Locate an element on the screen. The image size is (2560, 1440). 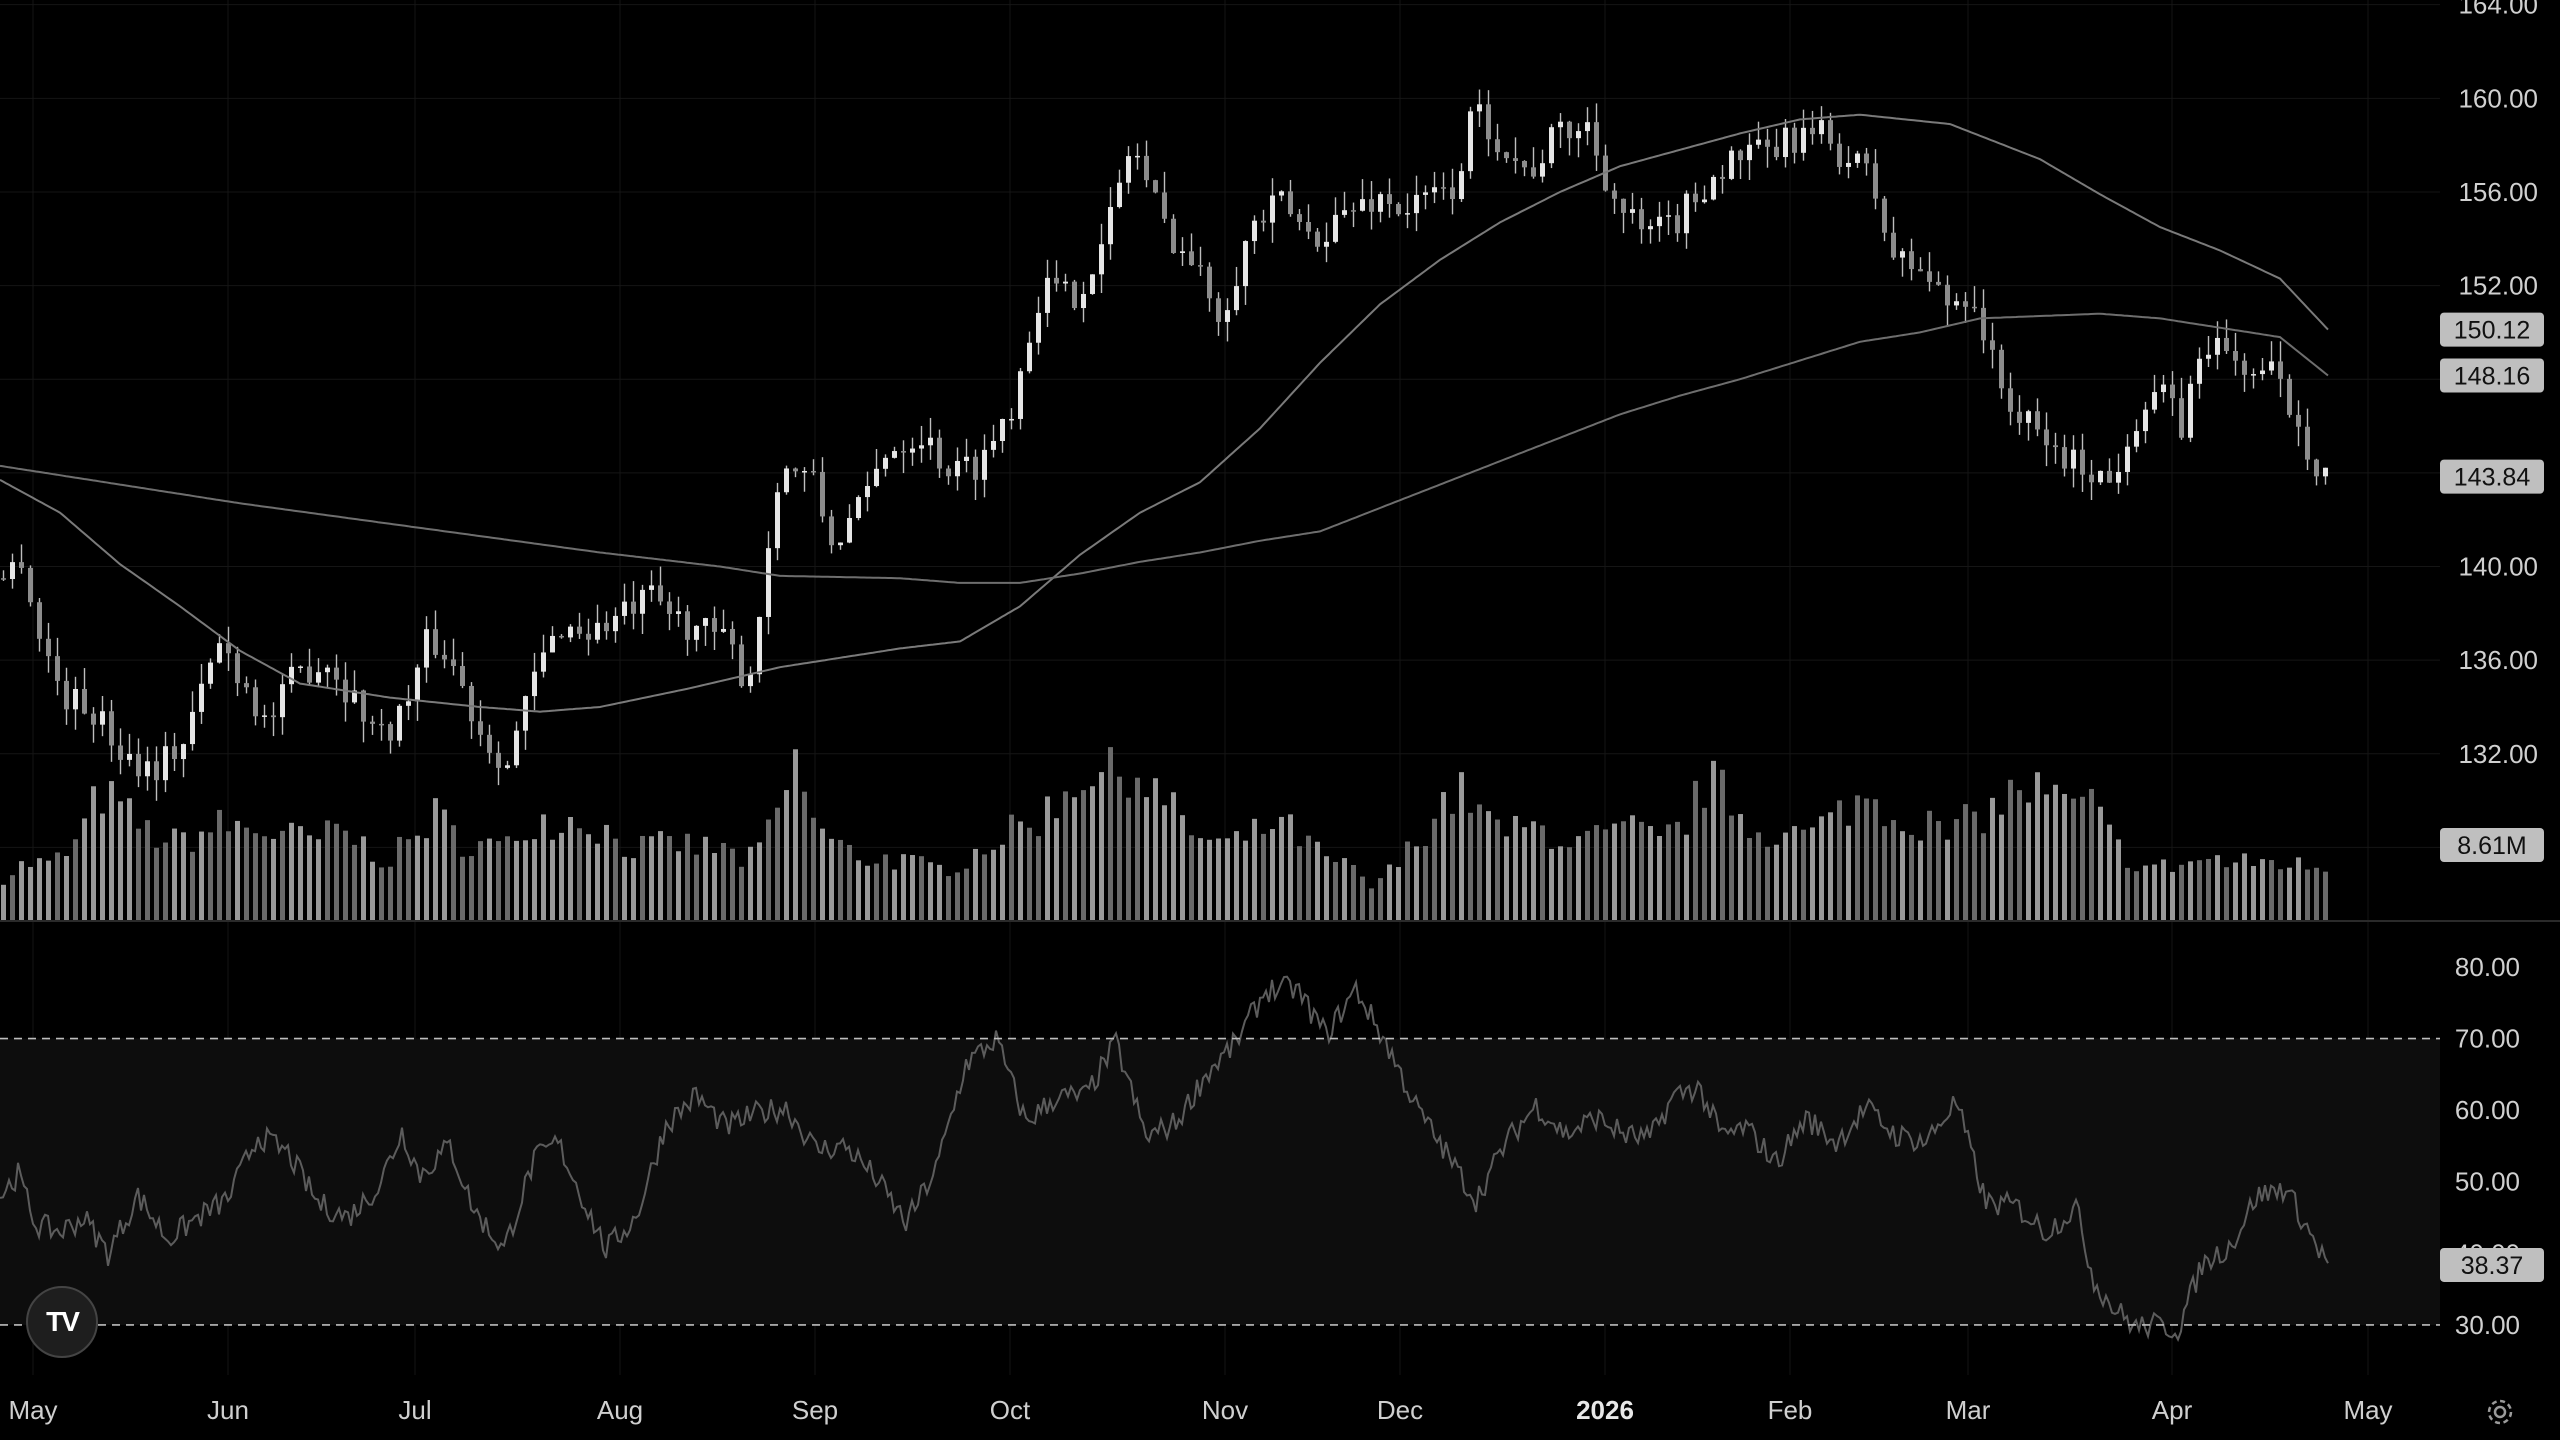
settings-gear-icon is located at coordinates (2500, 1412).